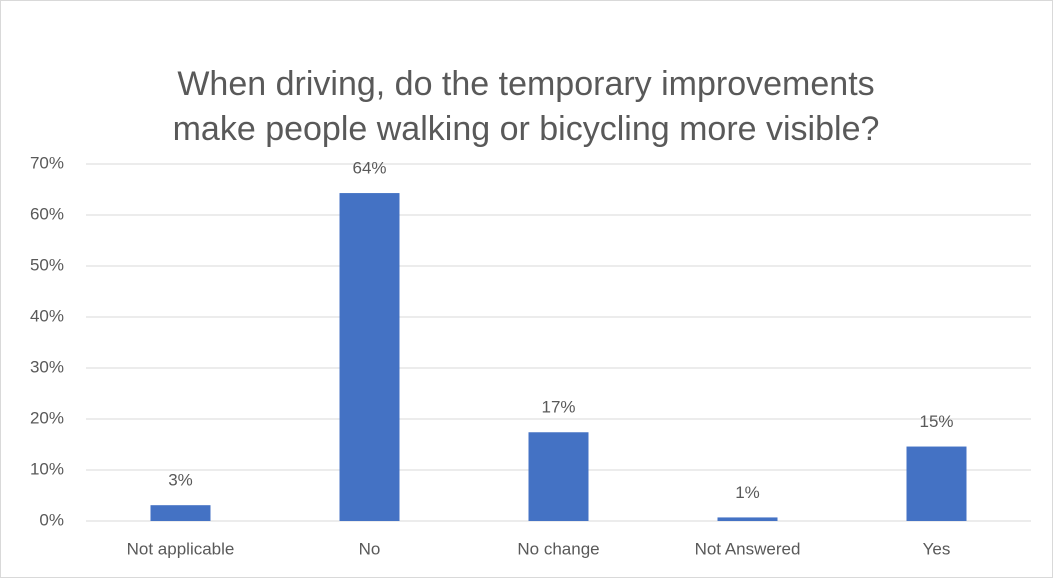 This screenshot has height=578, width=1053. What do you see at coordinates (47, 315) in the screenshot?
I see `y-tick-label: 40%` at bounding box center [47, 315].